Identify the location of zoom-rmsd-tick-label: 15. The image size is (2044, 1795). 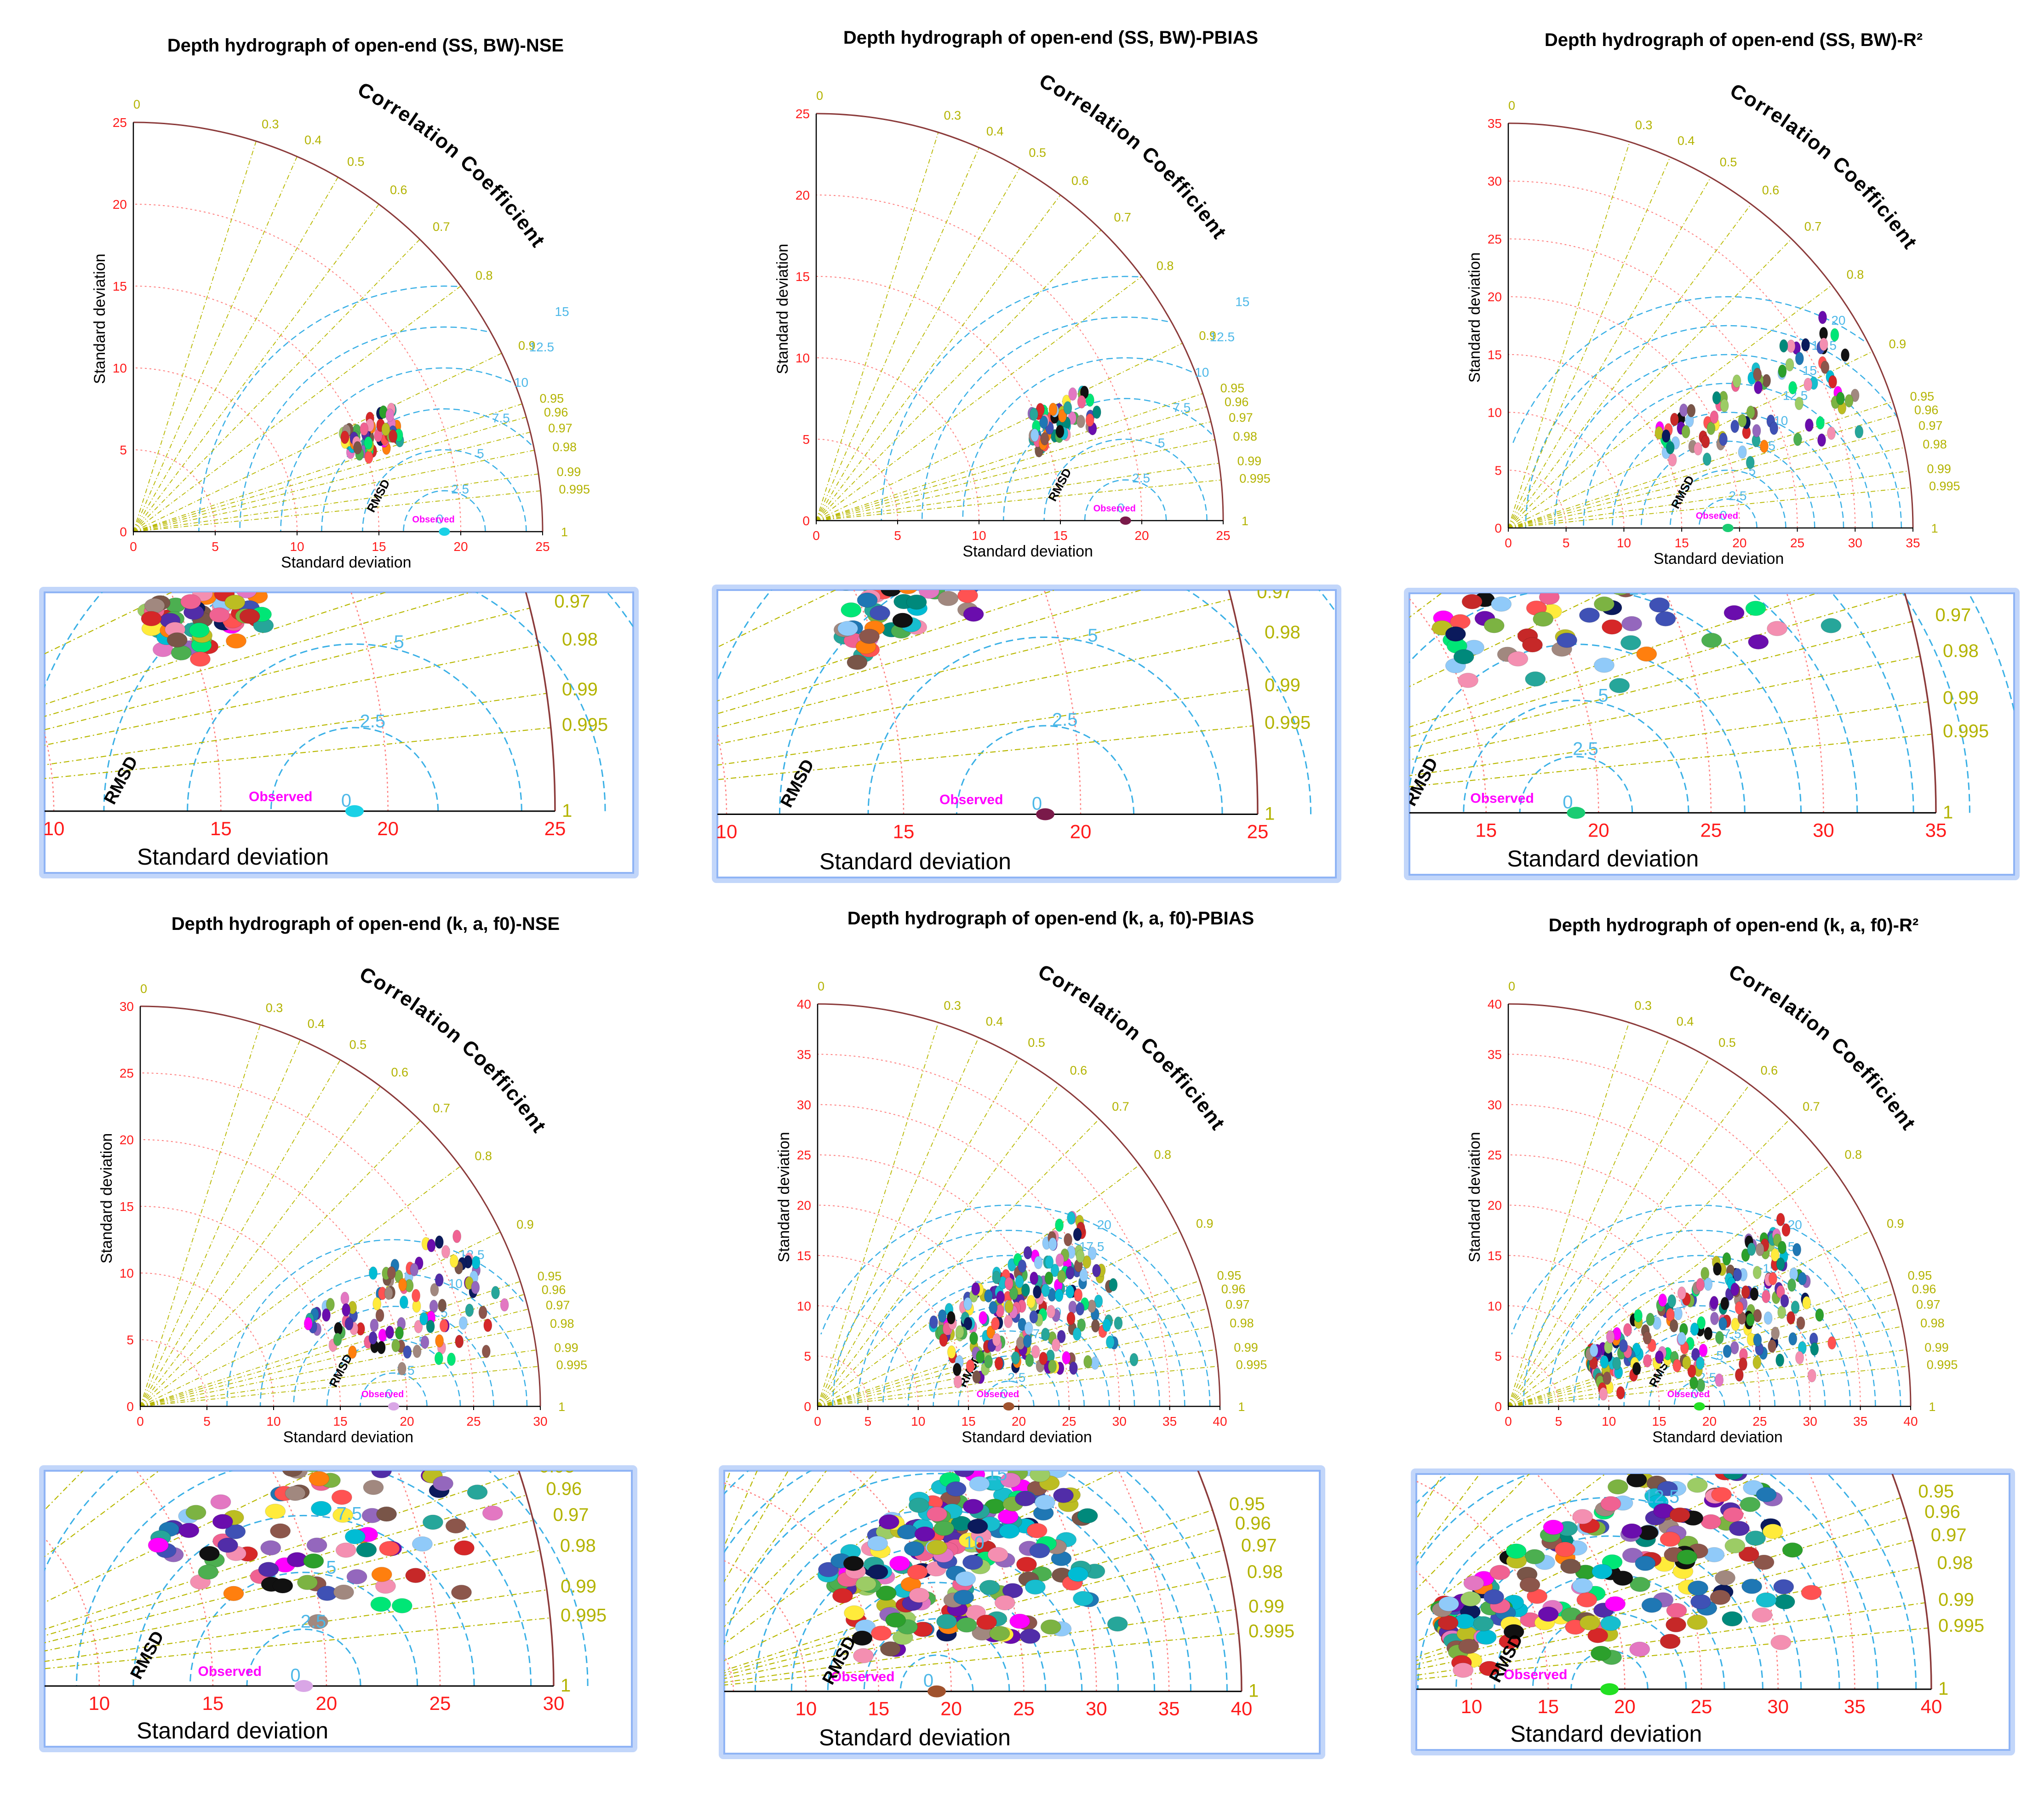
(1673, 1461).